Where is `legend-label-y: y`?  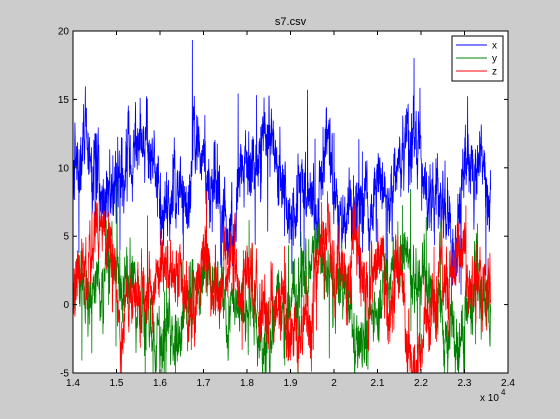
legend-label-y: y is located at coordinates (494, 59).